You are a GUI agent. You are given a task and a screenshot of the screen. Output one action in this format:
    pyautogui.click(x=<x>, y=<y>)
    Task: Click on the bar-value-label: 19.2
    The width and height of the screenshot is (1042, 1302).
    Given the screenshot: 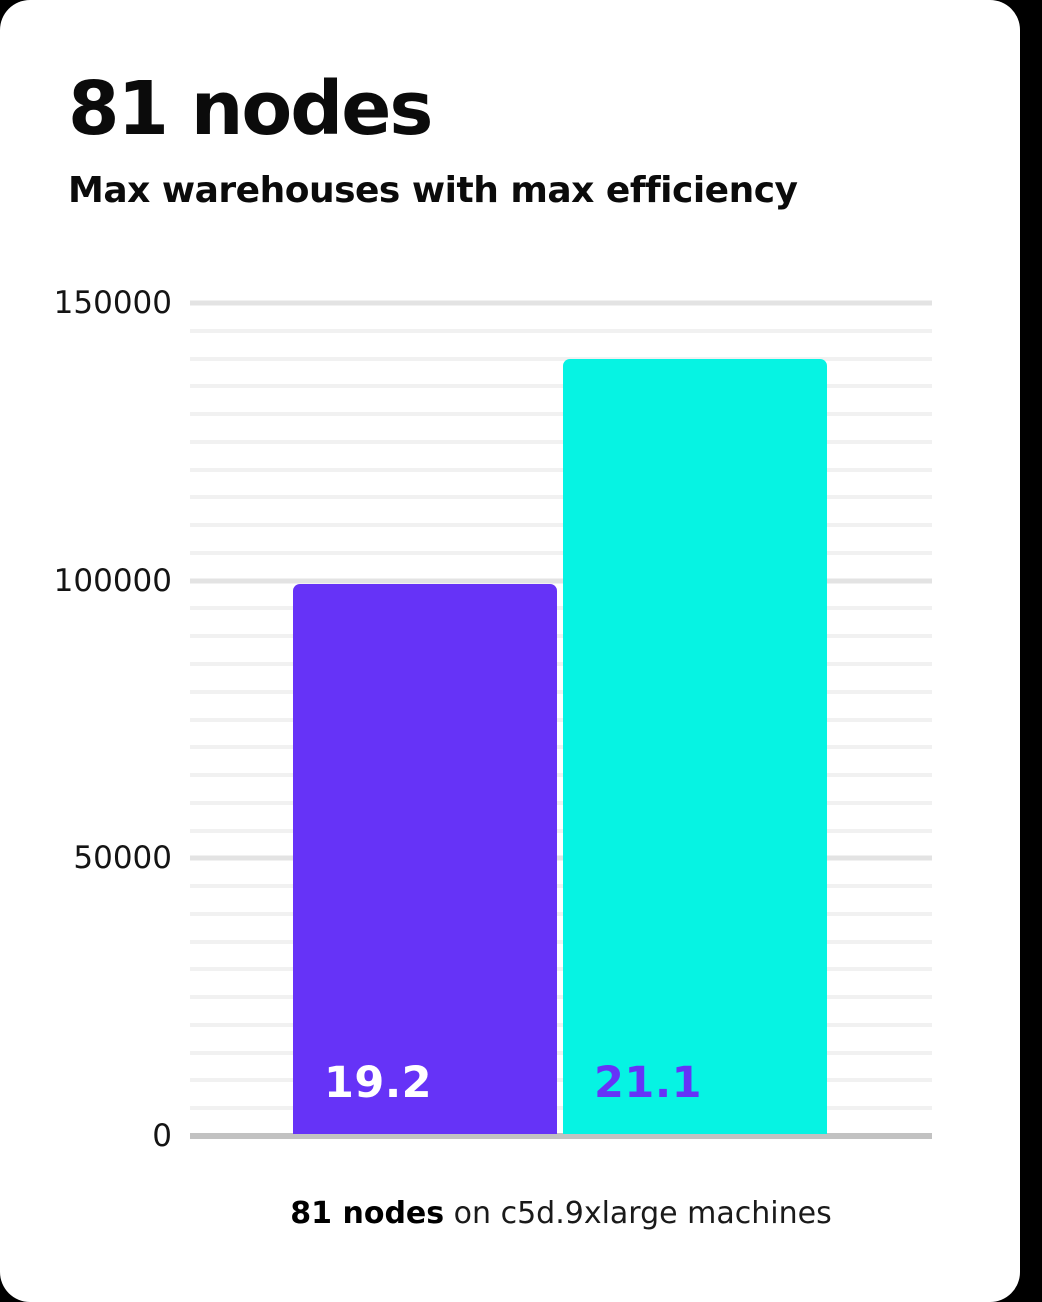 What is the action you would take?
    pyautogui.click(x=378, y=1083)
    